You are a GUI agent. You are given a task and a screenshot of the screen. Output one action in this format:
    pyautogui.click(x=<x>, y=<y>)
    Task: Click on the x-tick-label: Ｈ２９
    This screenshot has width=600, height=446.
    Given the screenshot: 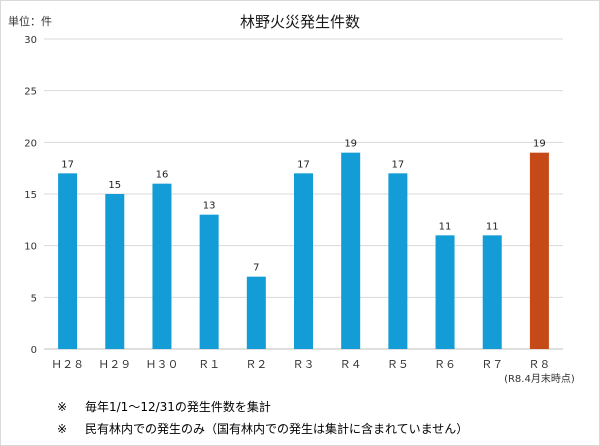 What is the action you would take?
    pyautogui.click(x=114, y=364)
    